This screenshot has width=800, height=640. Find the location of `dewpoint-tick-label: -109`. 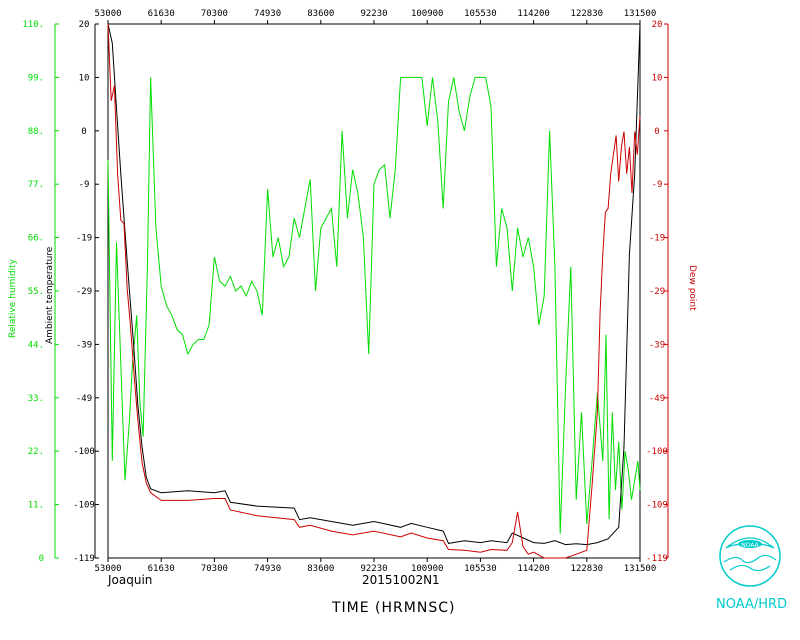

dewpoint-tick-label: -109 is located at coordinates (657, 506).